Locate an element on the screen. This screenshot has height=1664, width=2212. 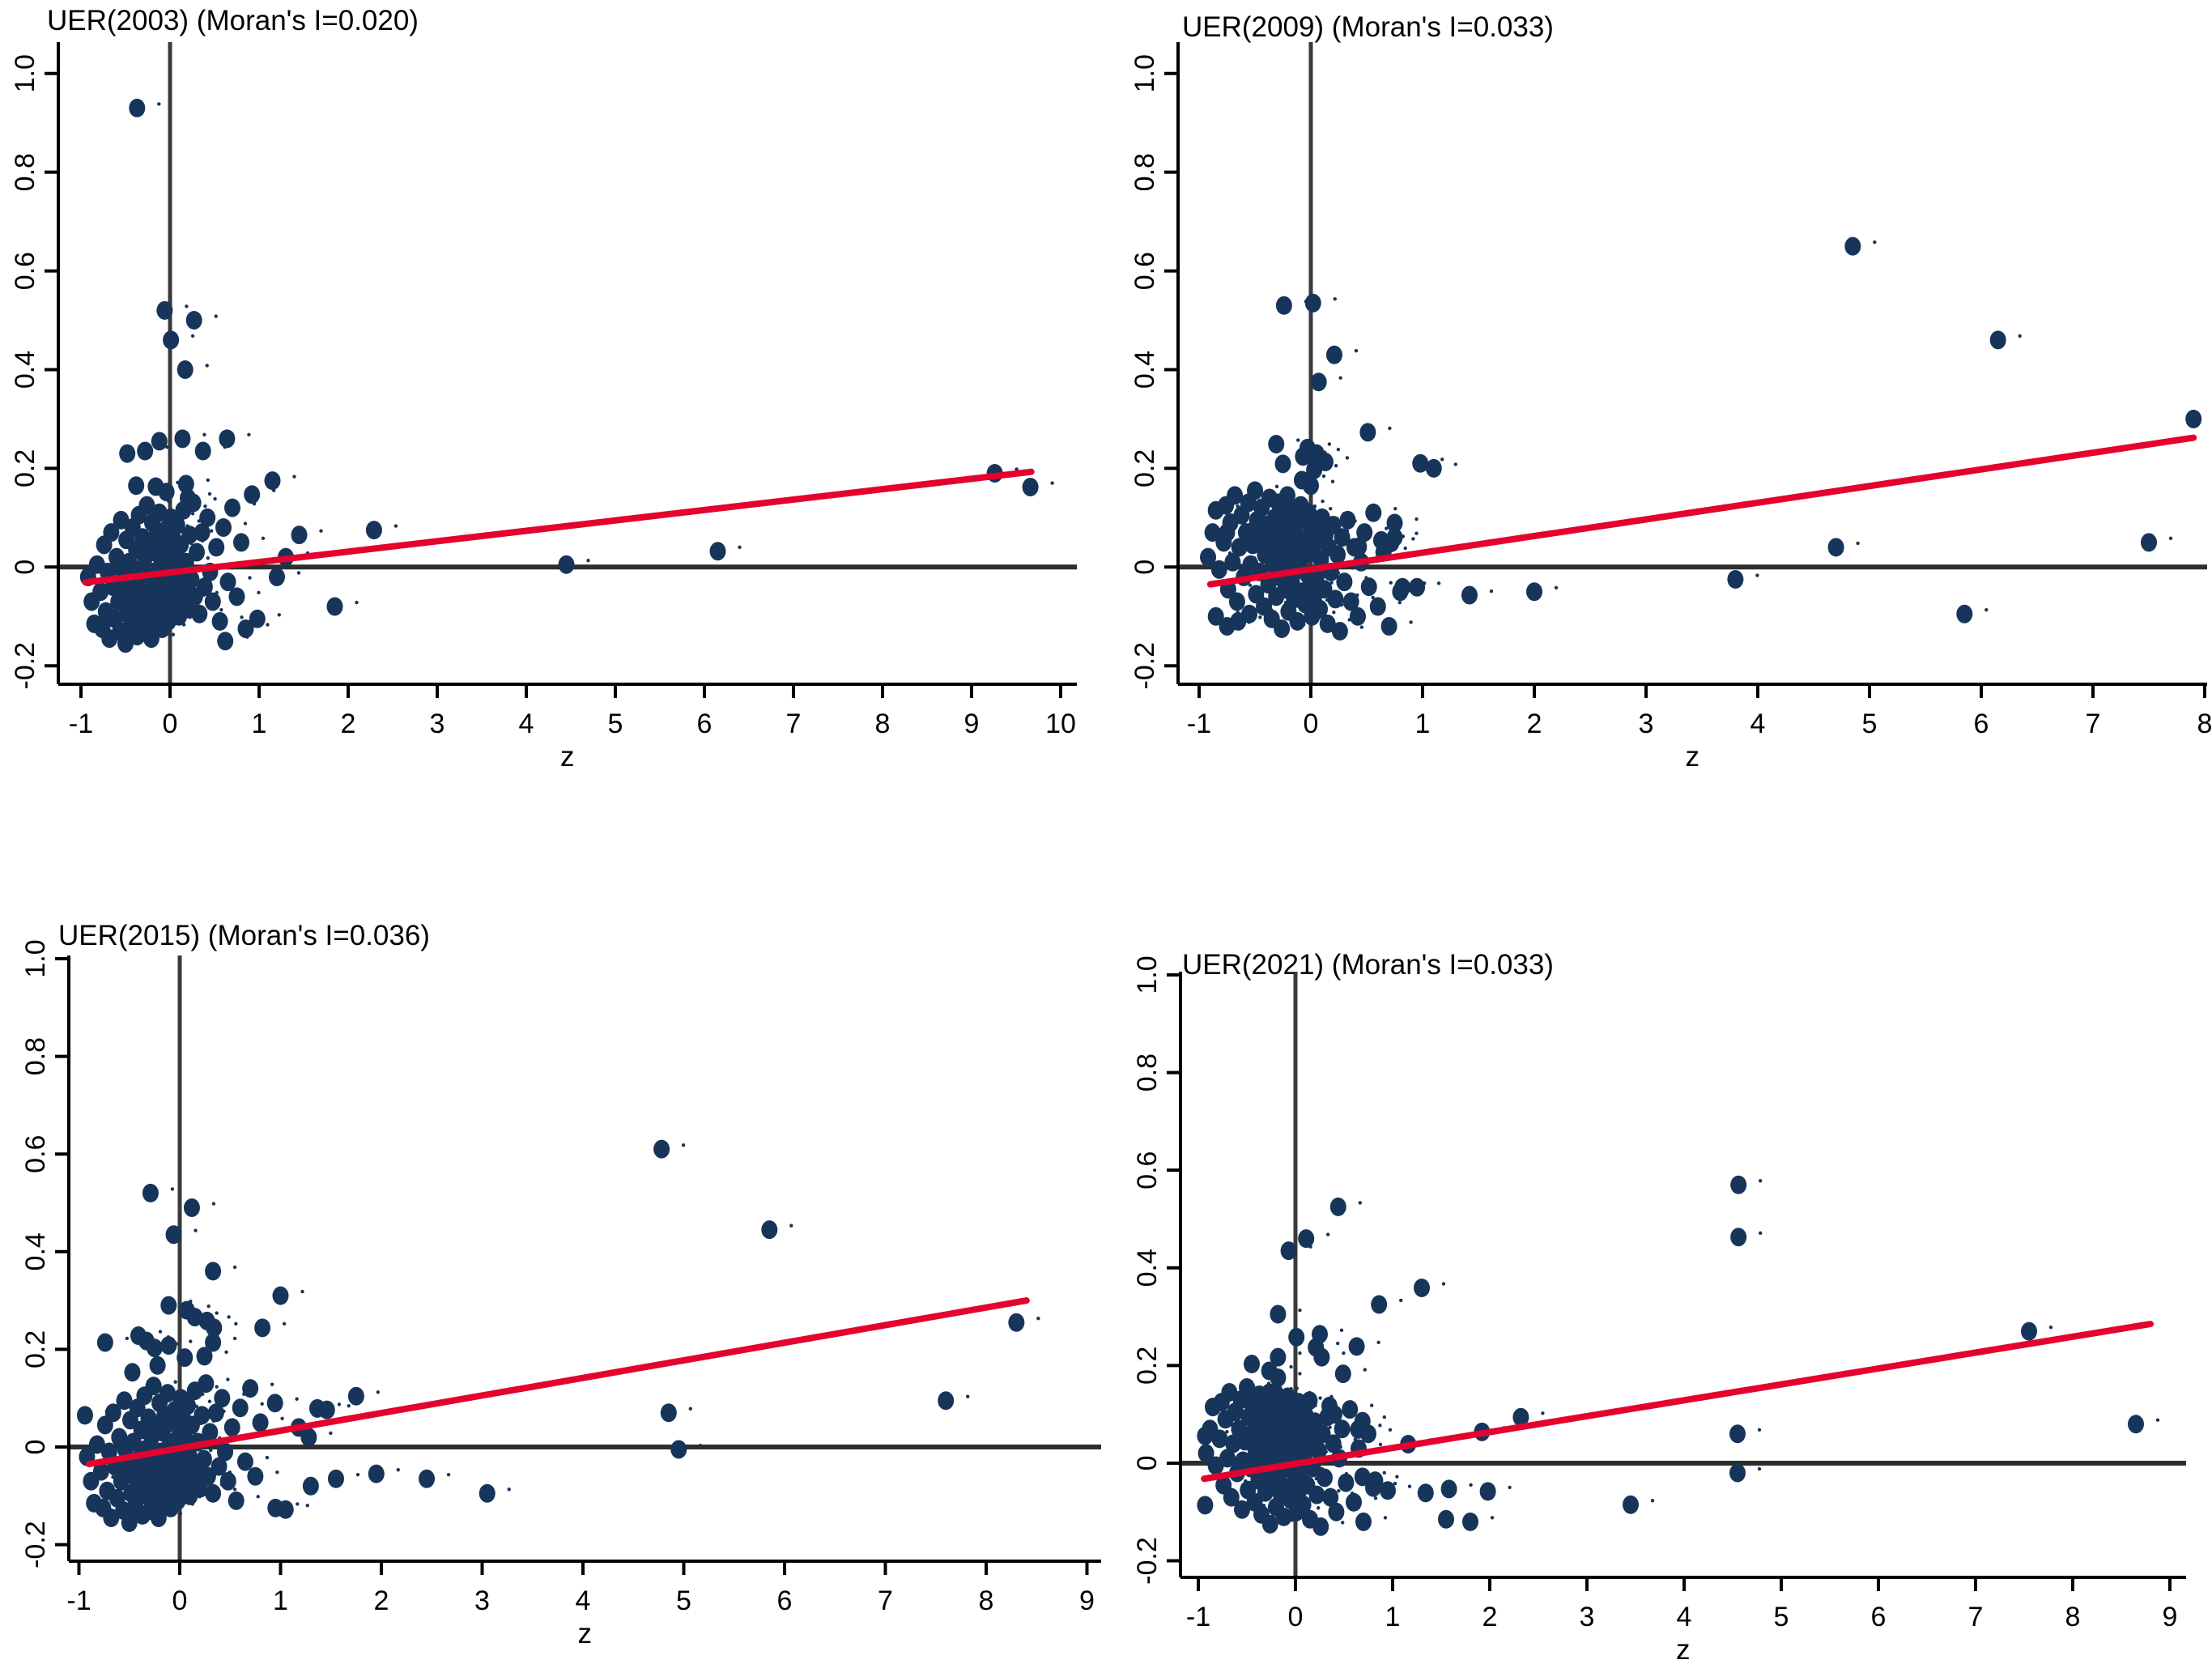
y-tick-label: 0 is located at coordinates (1145, 567).